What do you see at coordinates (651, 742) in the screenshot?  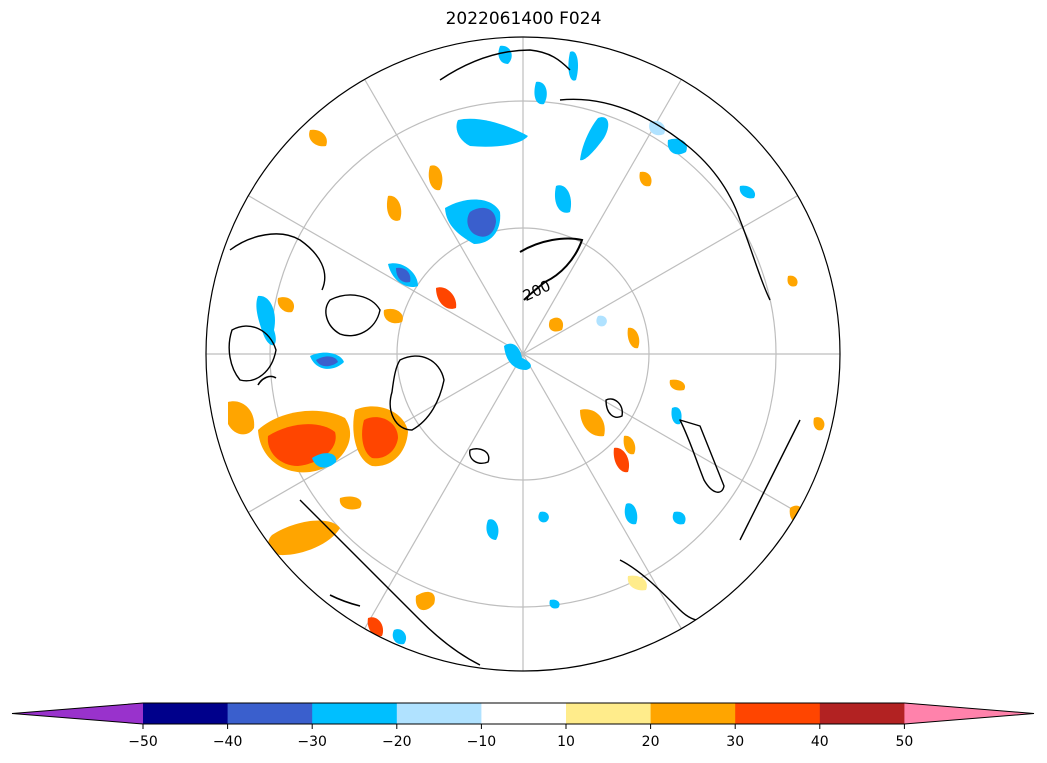 I see `colorbar-tick-label: 20` at bounding box center [651, 742].